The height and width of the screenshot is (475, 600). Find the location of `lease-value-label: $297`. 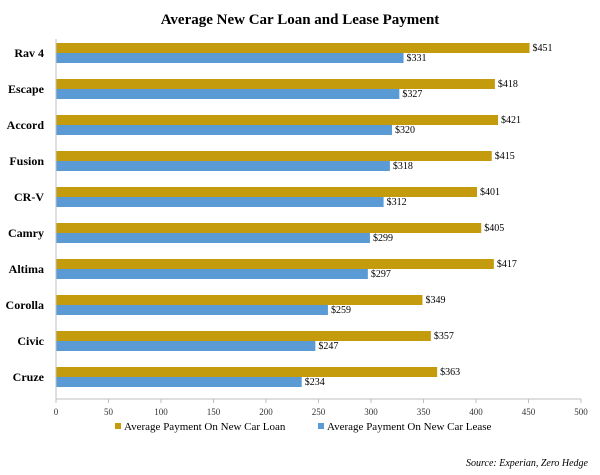

lease-value-label: $297 is located at coordinates (381, 274).